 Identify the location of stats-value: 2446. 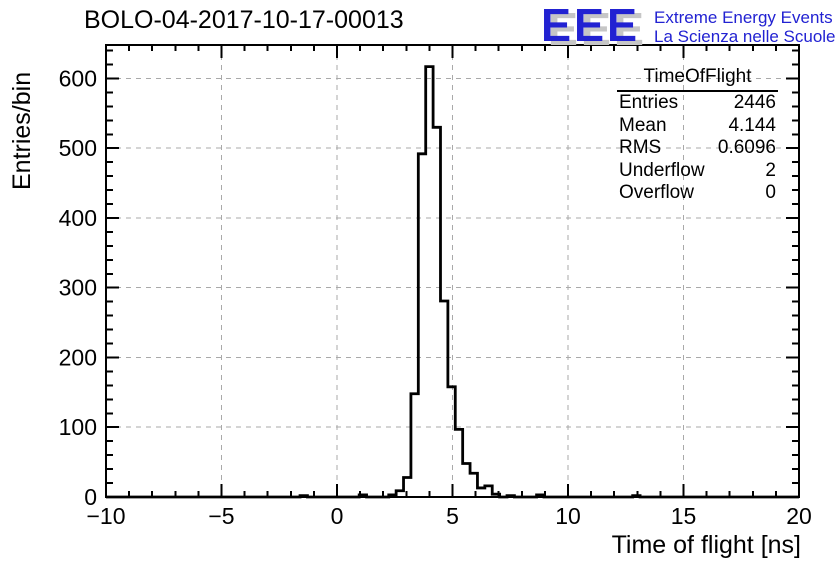
(754, 102).